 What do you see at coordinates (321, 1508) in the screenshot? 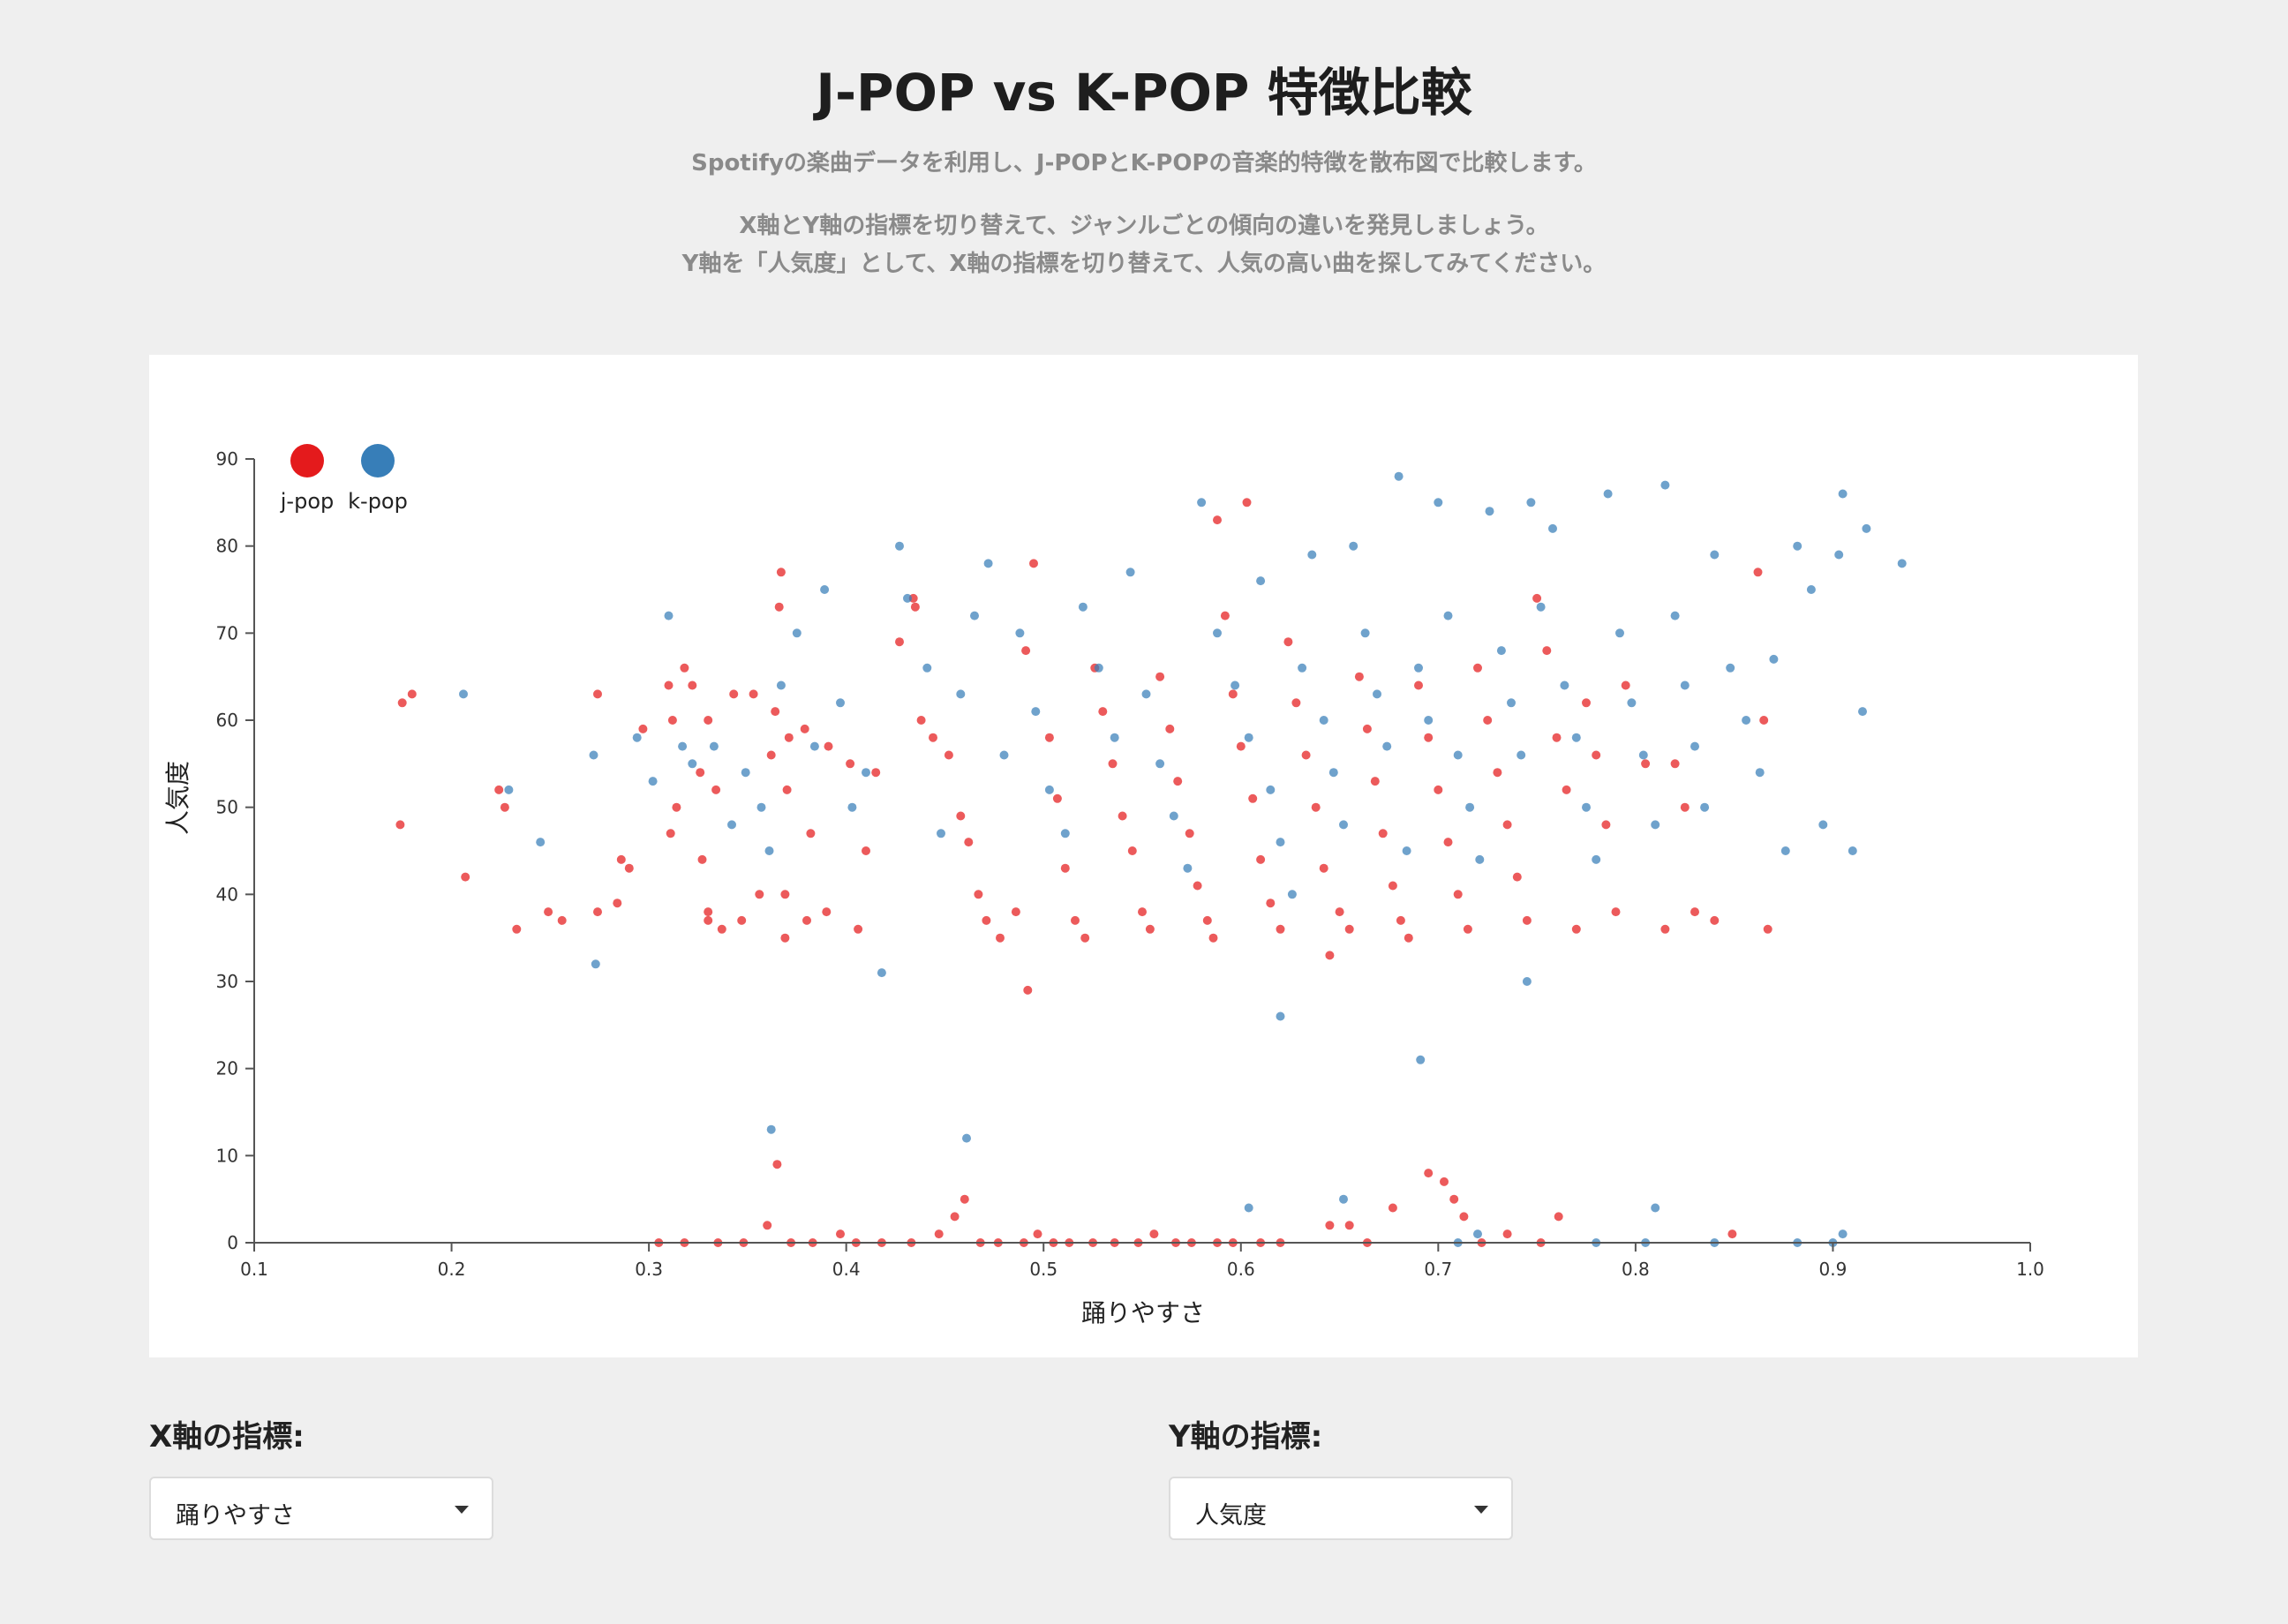
I see `x-axis-select: 踊りやすさ` at bounding box center [321, 1508].